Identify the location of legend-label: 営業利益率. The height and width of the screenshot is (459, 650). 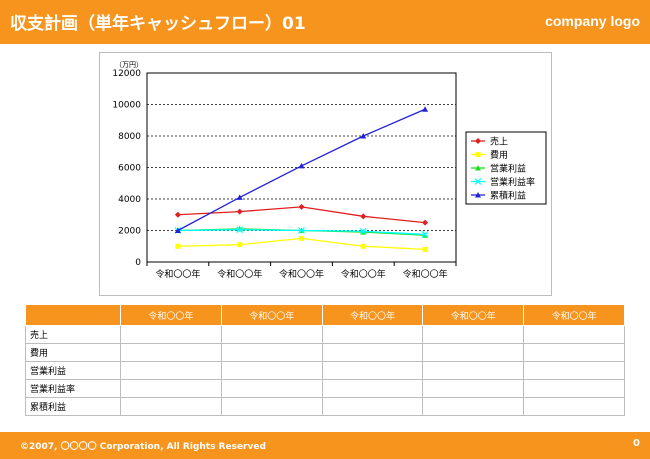
(512, 182).